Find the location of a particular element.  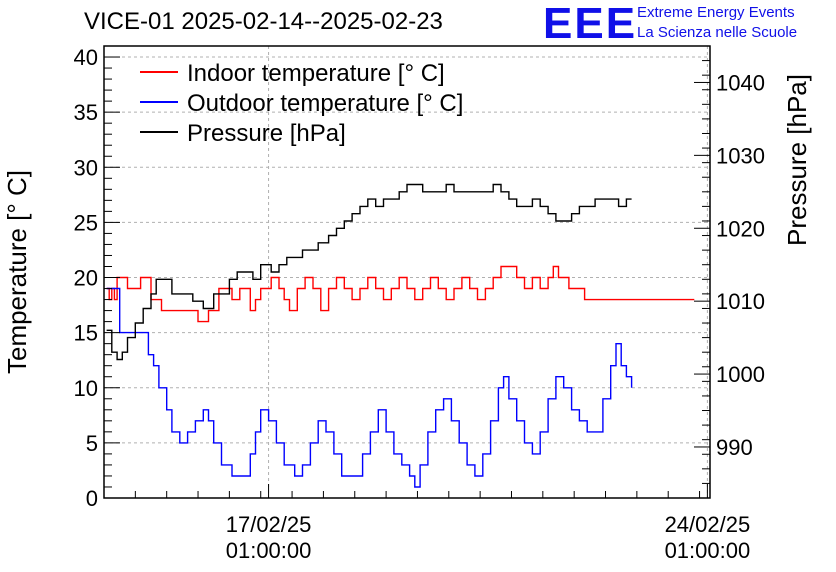

y2-tick-label: 1000 is located at coordinates (740, 374).